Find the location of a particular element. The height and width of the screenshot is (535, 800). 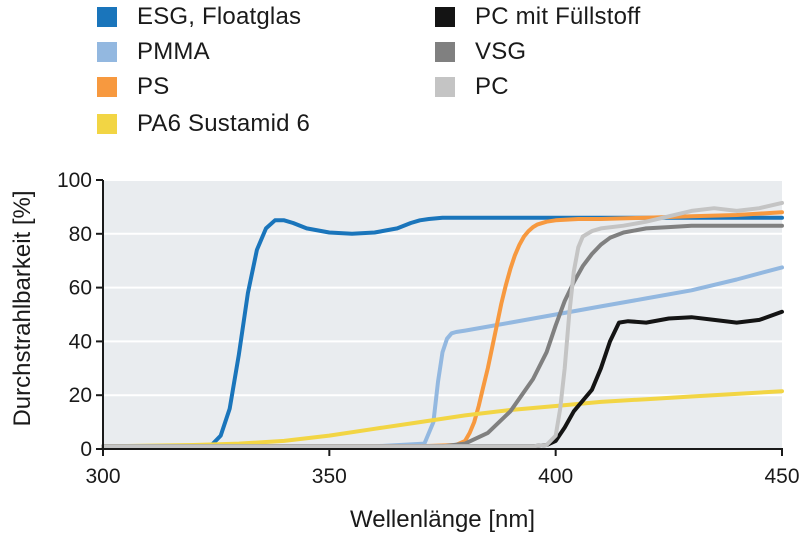

legend-item-vsg: VSG is located at coordinates (480, 52).